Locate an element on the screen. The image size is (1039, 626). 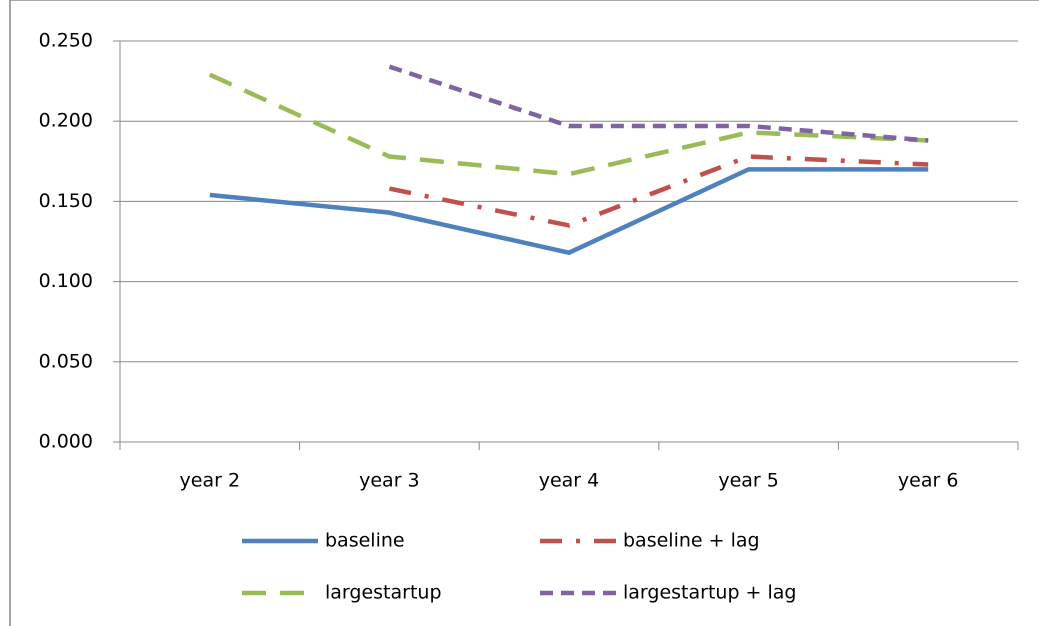
x-tick-label: year 2 is located at coordinates (210, 481).